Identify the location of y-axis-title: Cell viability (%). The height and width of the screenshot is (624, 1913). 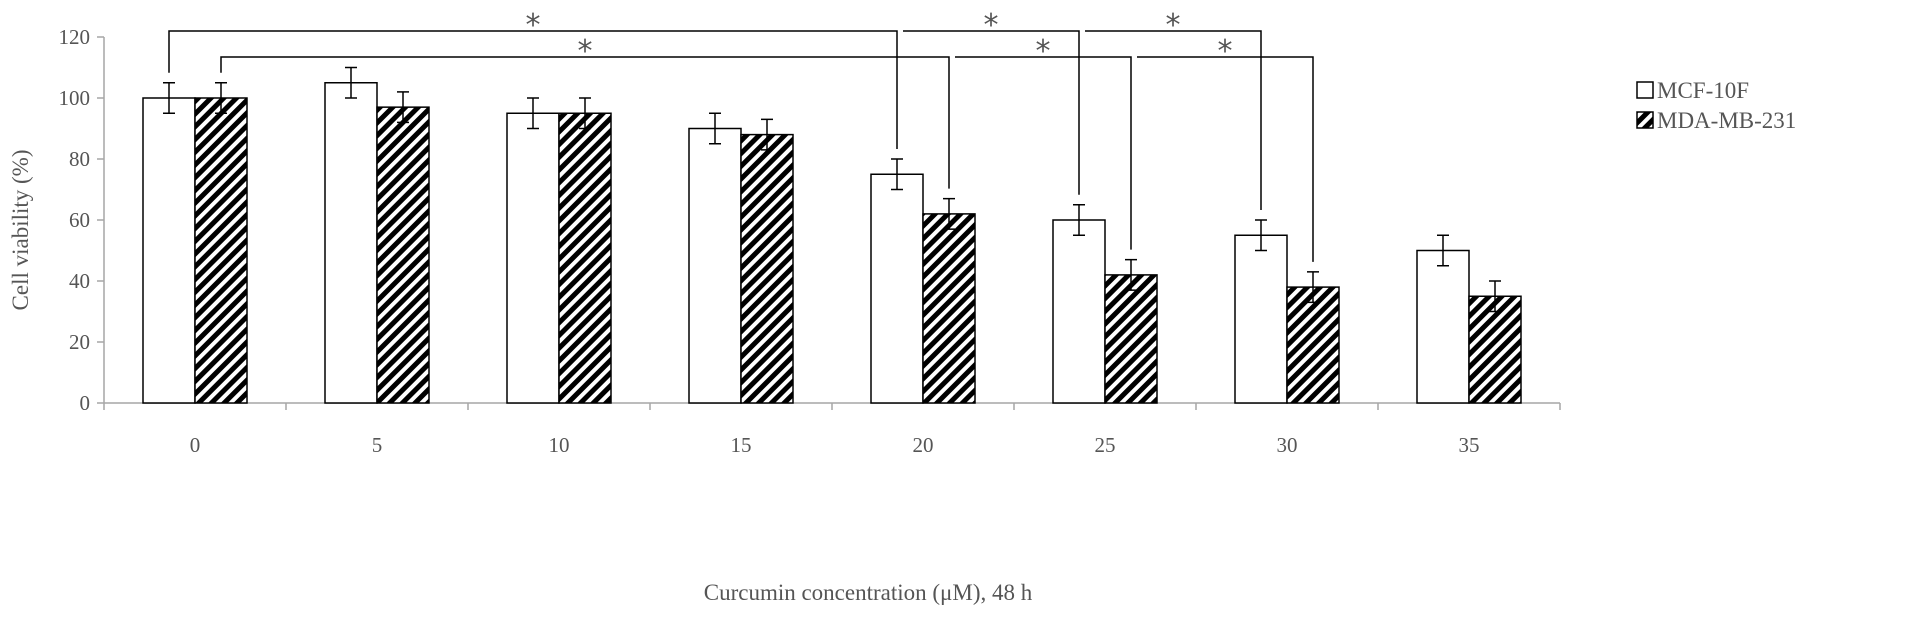
(20, 230).